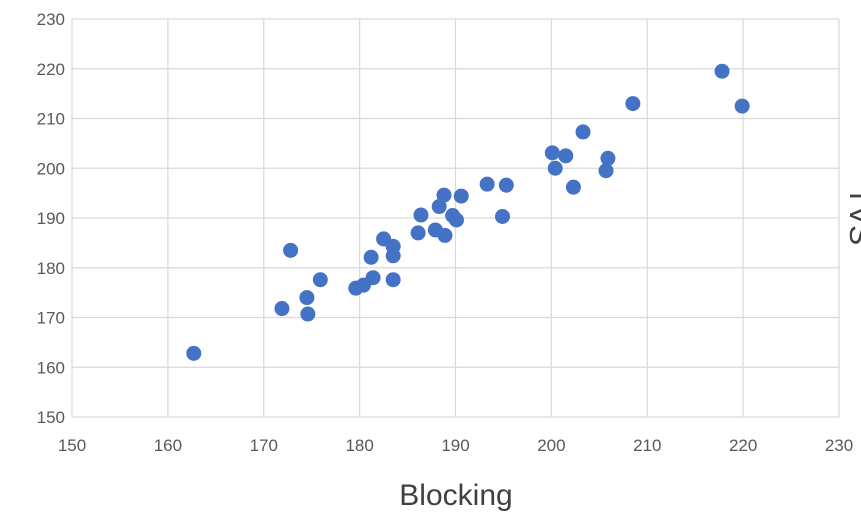  I want to click on y-tick-label: 180, so click(51, 268).